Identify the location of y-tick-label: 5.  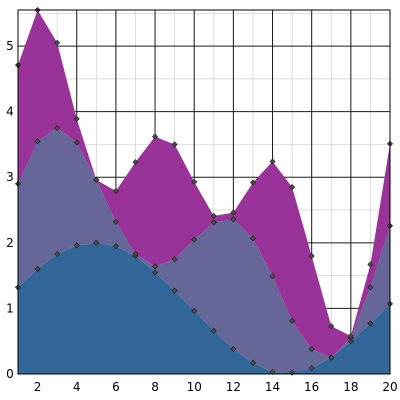
(10, 46).